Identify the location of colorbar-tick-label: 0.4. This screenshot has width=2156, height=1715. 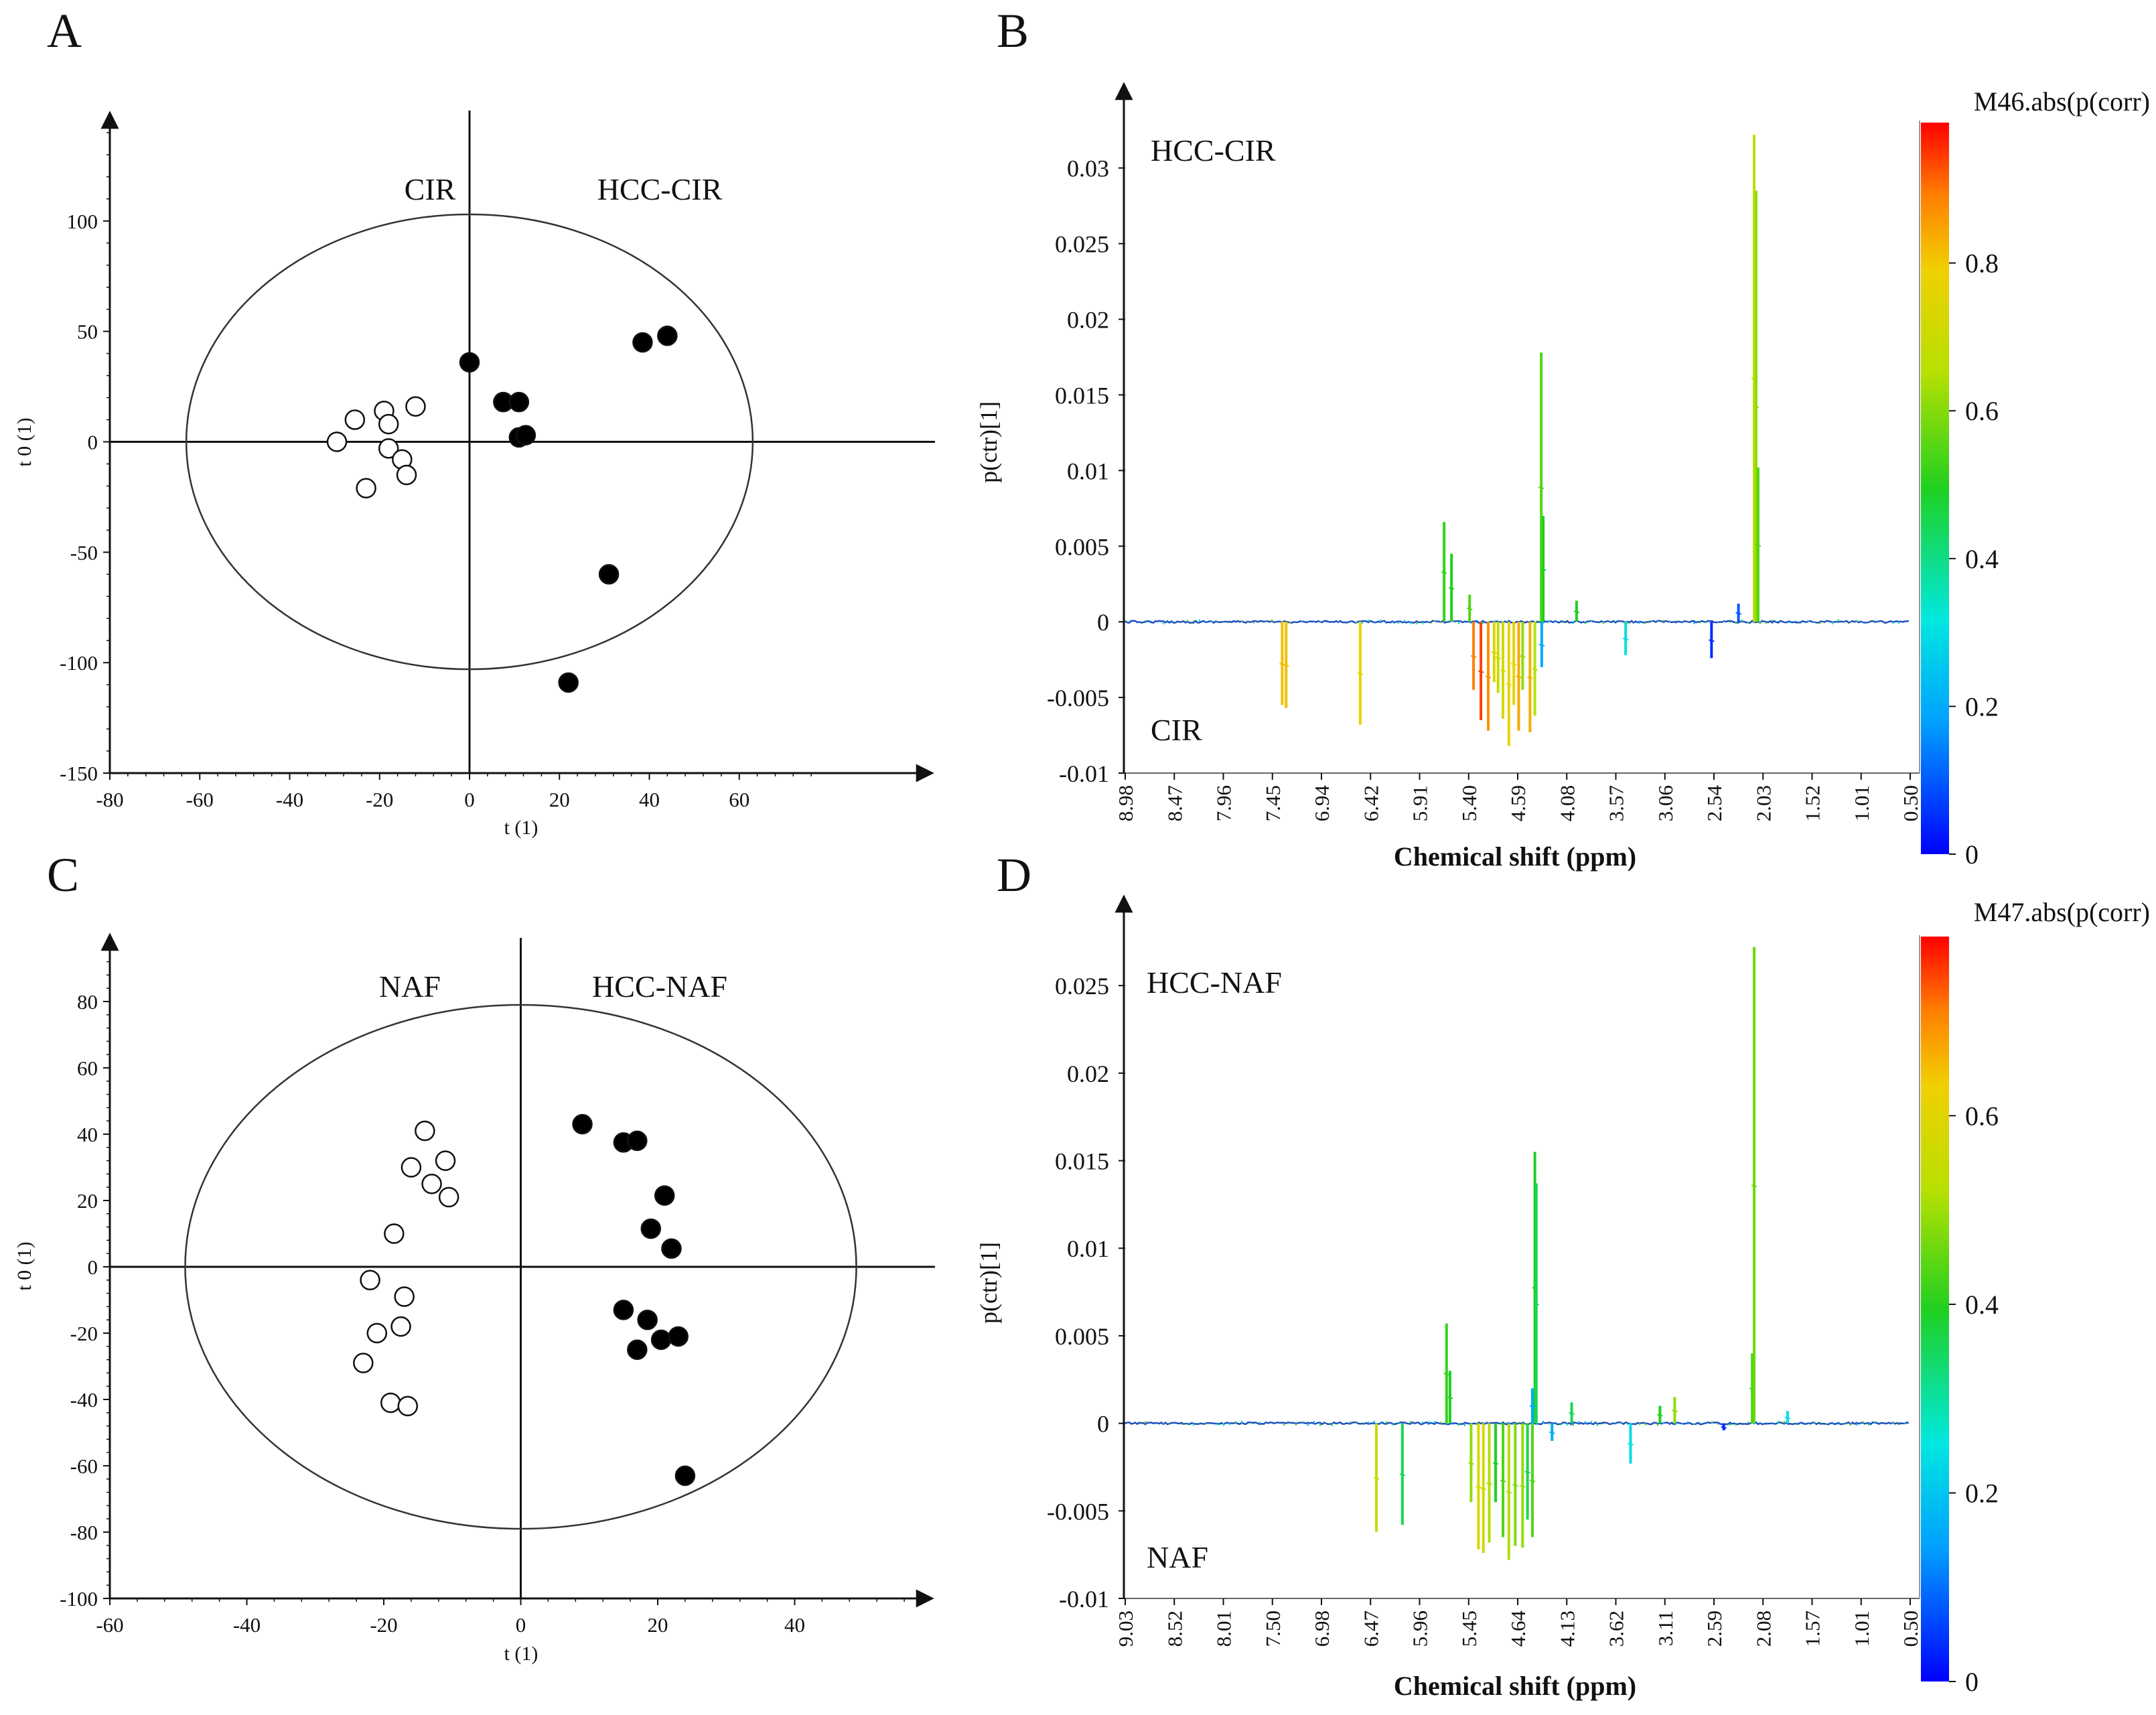
(1982, 559).